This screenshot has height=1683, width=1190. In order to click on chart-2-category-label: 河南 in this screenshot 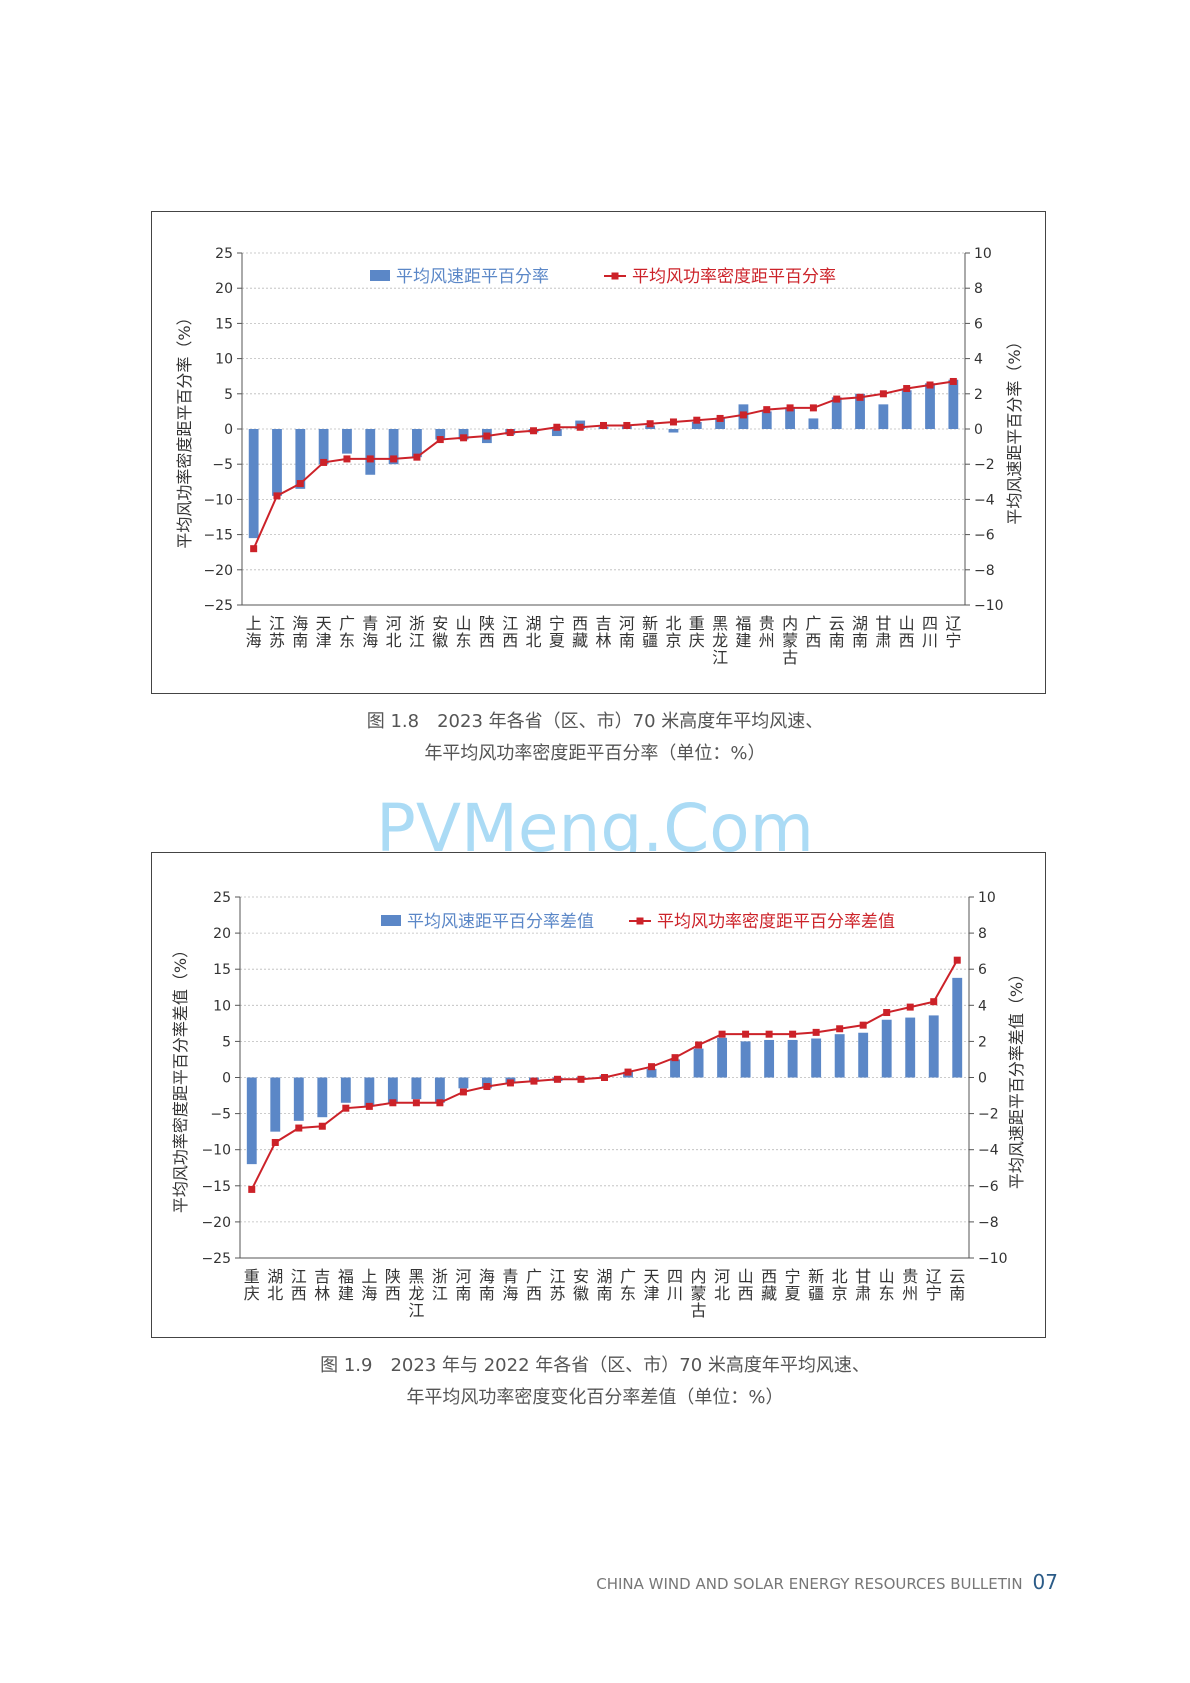, I will do `click(463, 1285)`.